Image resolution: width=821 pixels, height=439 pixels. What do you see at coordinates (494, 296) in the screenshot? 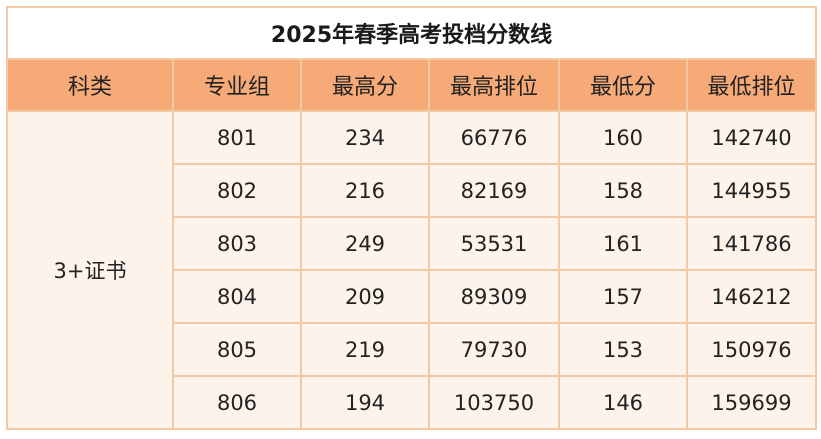
I see `max-rank-cell: 89309` at bounding box center [494, 296].